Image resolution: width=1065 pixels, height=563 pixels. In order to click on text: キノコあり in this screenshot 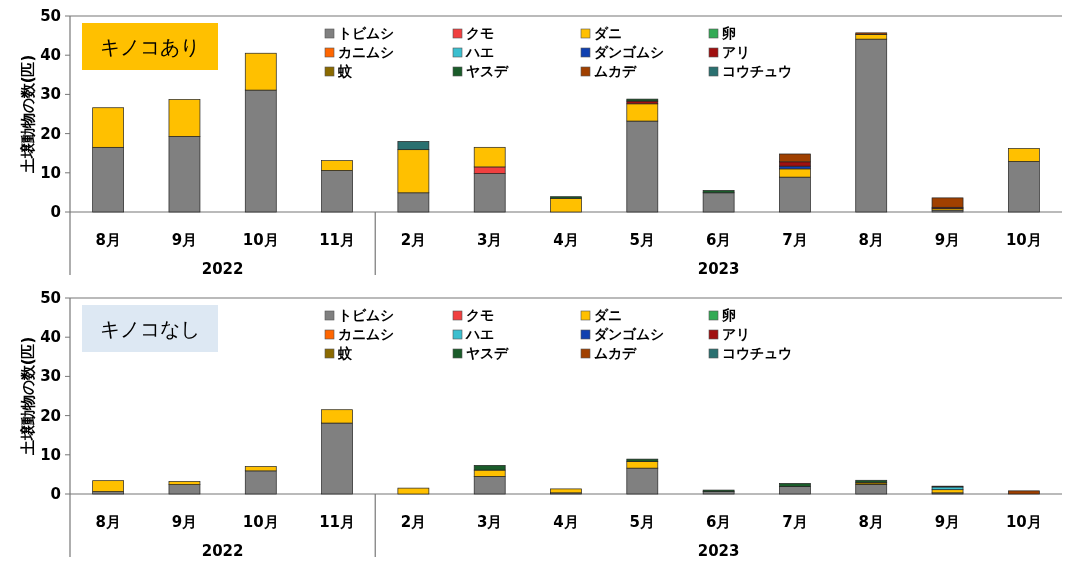, I will do `click(150, 47)`.